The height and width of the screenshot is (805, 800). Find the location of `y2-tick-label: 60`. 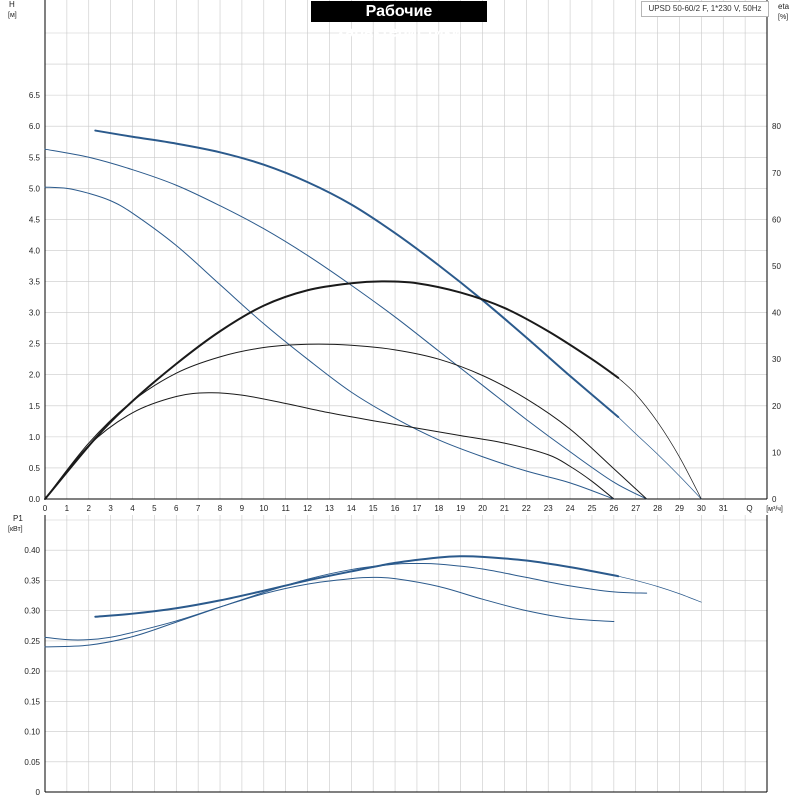

y2-tick-label: 60 is located at coordinates (776, 219).